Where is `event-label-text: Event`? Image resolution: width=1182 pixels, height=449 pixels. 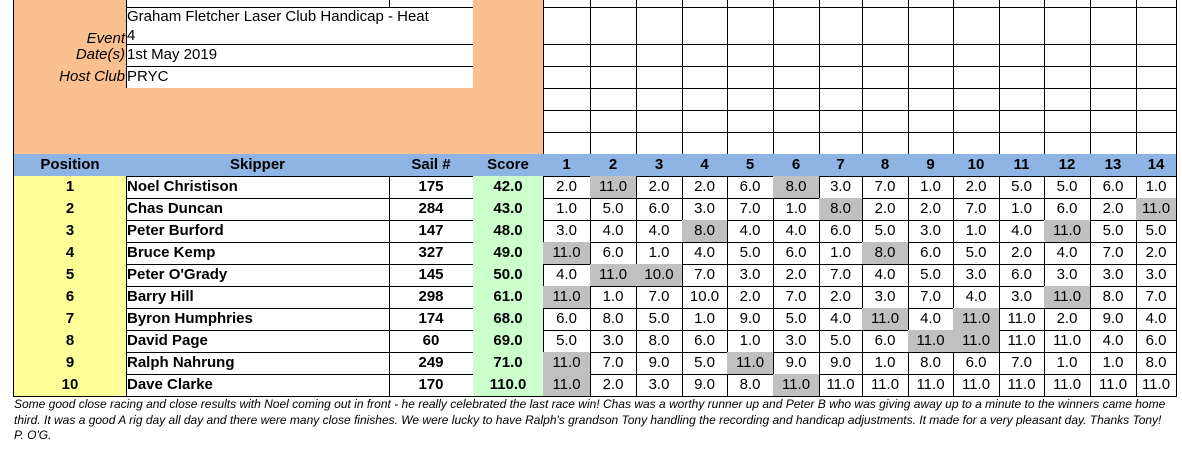
event-label-text: Event is located at coordinates (105, 37).